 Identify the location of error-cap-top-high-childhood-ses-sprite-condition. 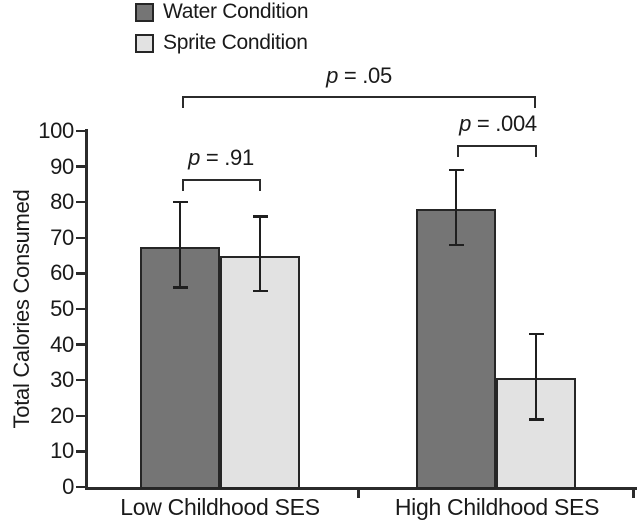
(536, 334).